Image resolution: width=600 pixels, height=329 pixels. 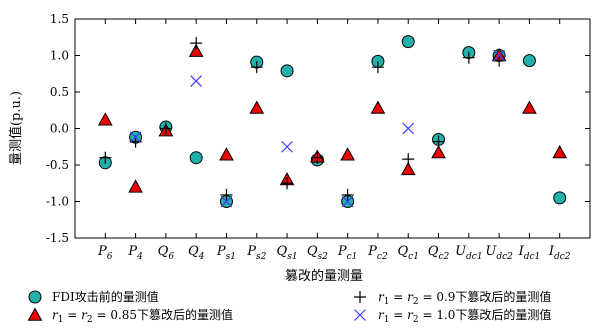 What do you see at coordinates (499, 253) in the screenshot?
I see `x-tick-label: Udc2` at bounding box center [499, 253].